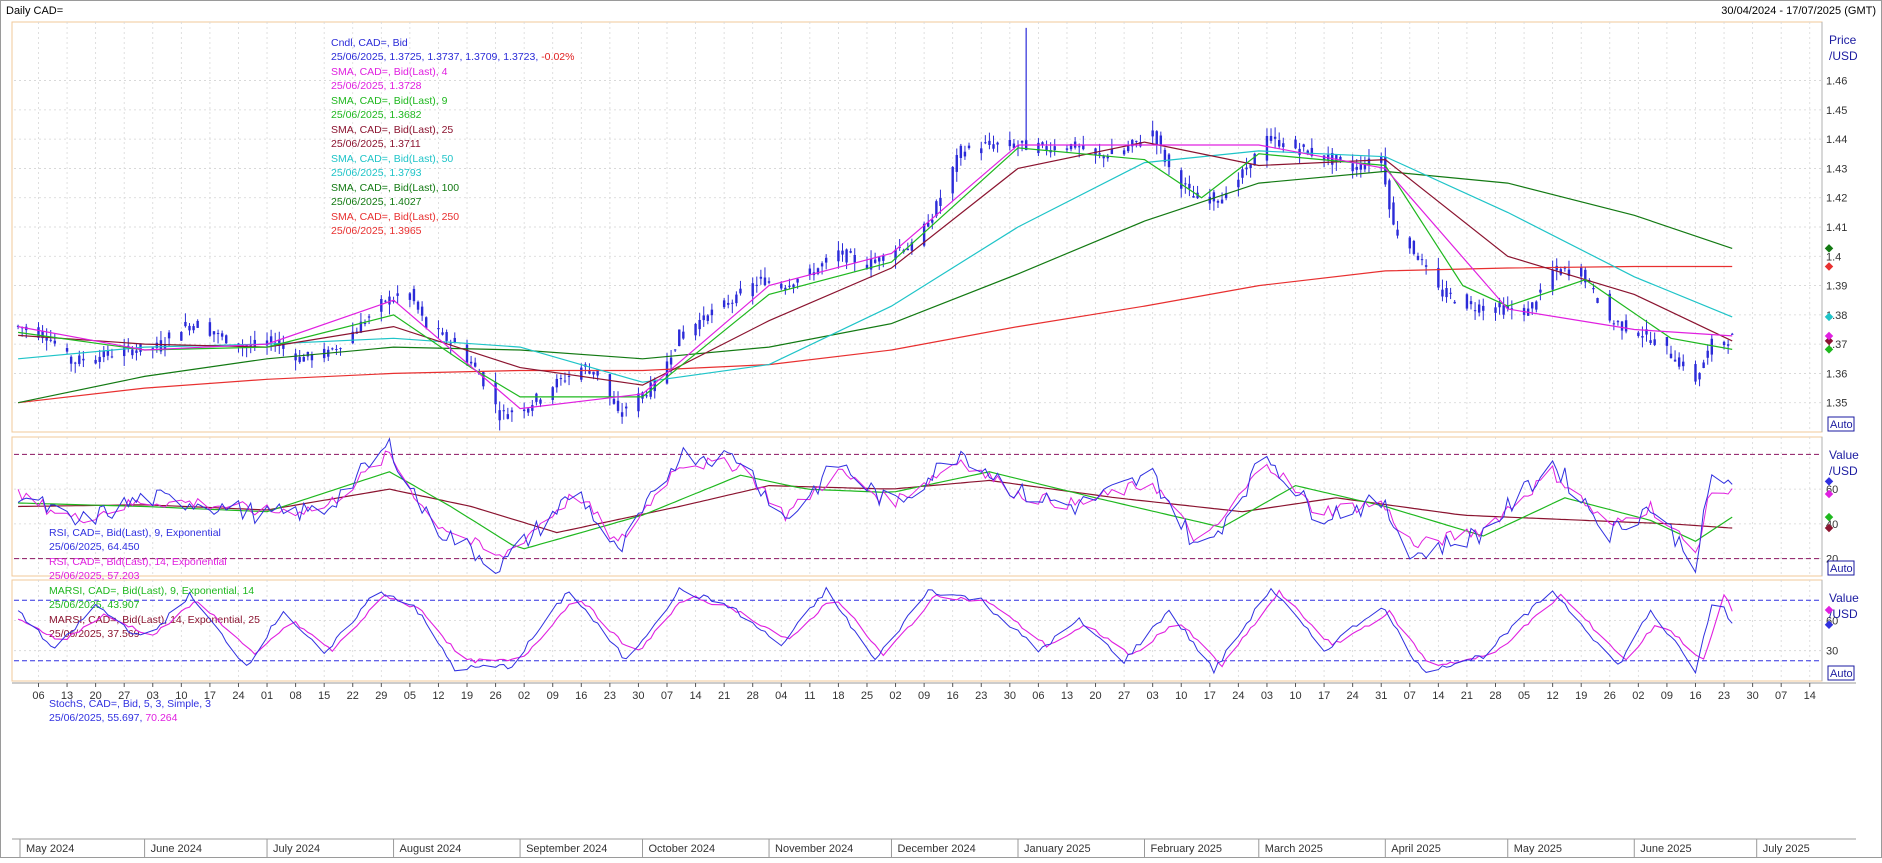  I want to click on legend-series-value: 25/06/2025, 1.3728, so click(376, 86).